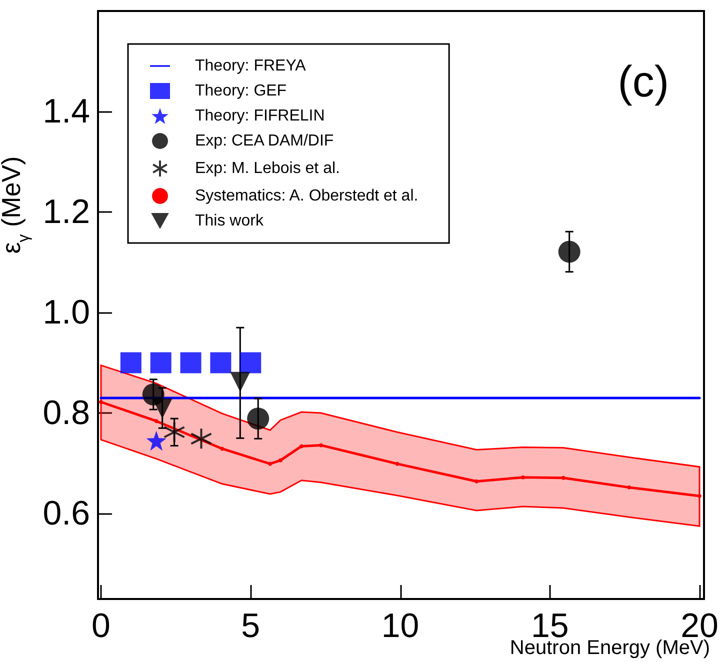 The width and height of the screenshot is (724, 662). I want to click on y-tick-label: 1.2, so click(66, 212).